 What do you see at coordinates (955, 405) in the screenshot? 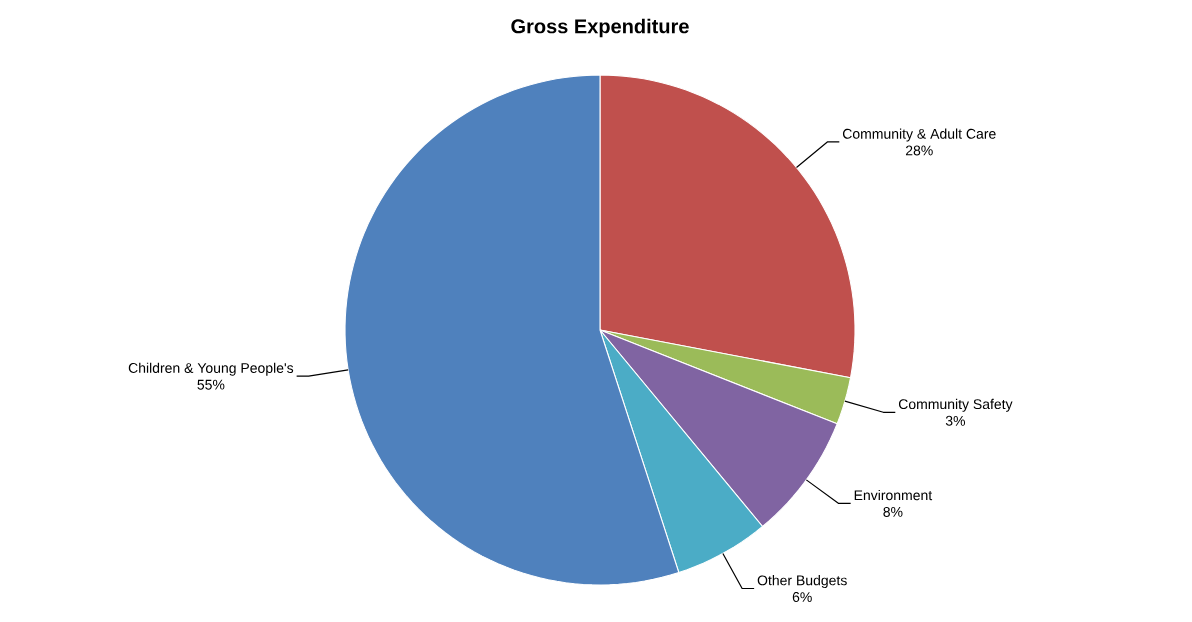
I see `slice-label: Community Safety` at bounding box center [955, 405].